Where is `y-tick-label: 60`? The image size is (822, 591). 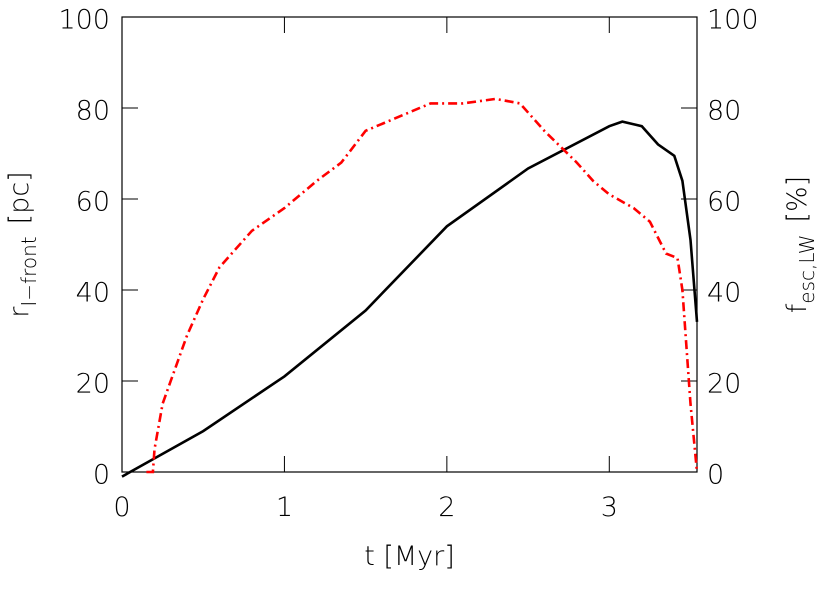
y-tick-label: 60 is located at coordinates (93, 202).